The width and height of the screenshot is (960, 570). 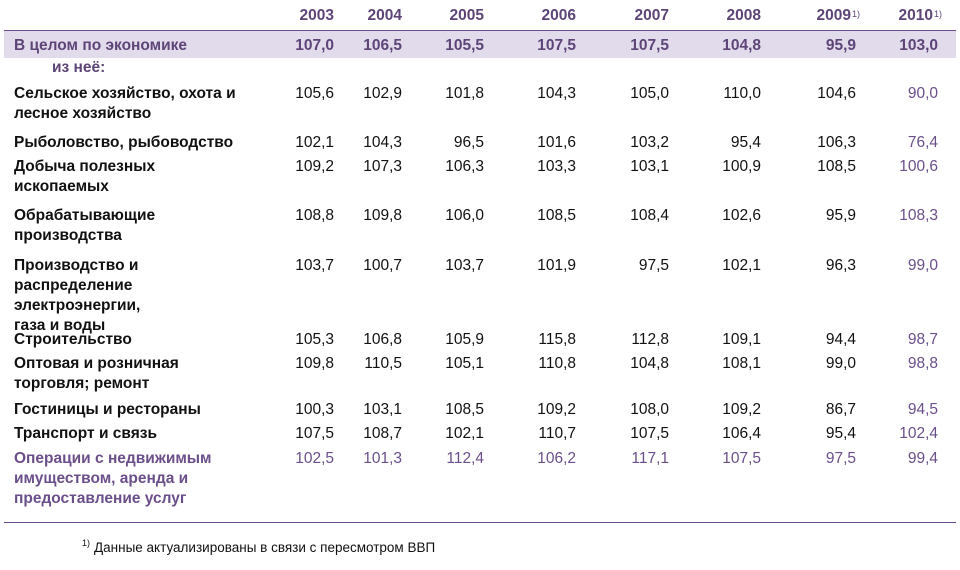 What do you see at coordinates (85, 176) in the screenshot?
I see `row-label: Добыча полезных ископаемых` at bounding box center [85, 176].